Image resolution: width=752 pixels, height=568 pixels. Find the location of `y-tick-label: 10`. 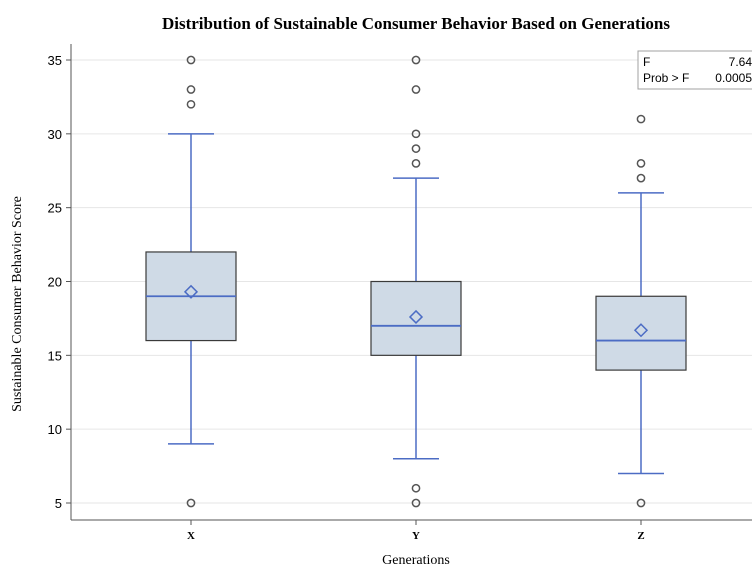

y-tick-label: 10 is located at coordinates (55, 429).